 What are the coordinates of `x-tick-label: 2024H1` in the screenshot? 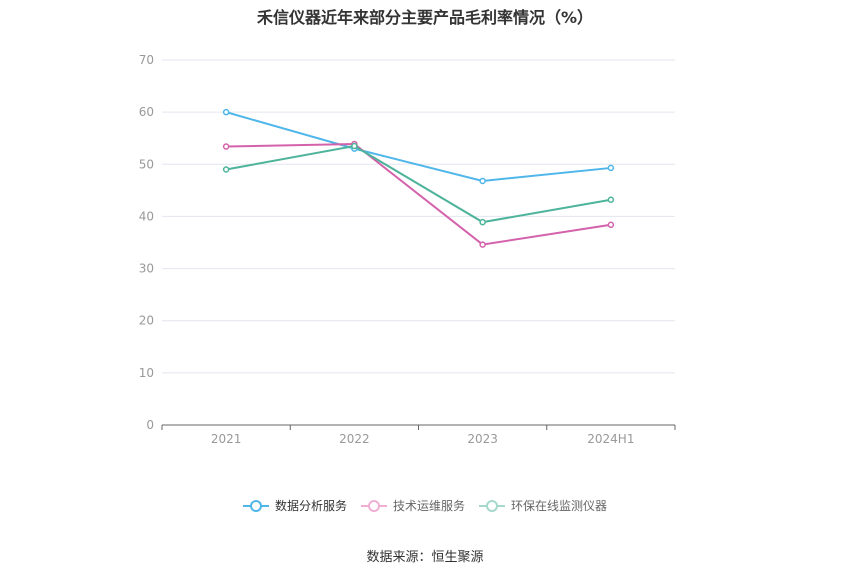 It's located at (610, 439).